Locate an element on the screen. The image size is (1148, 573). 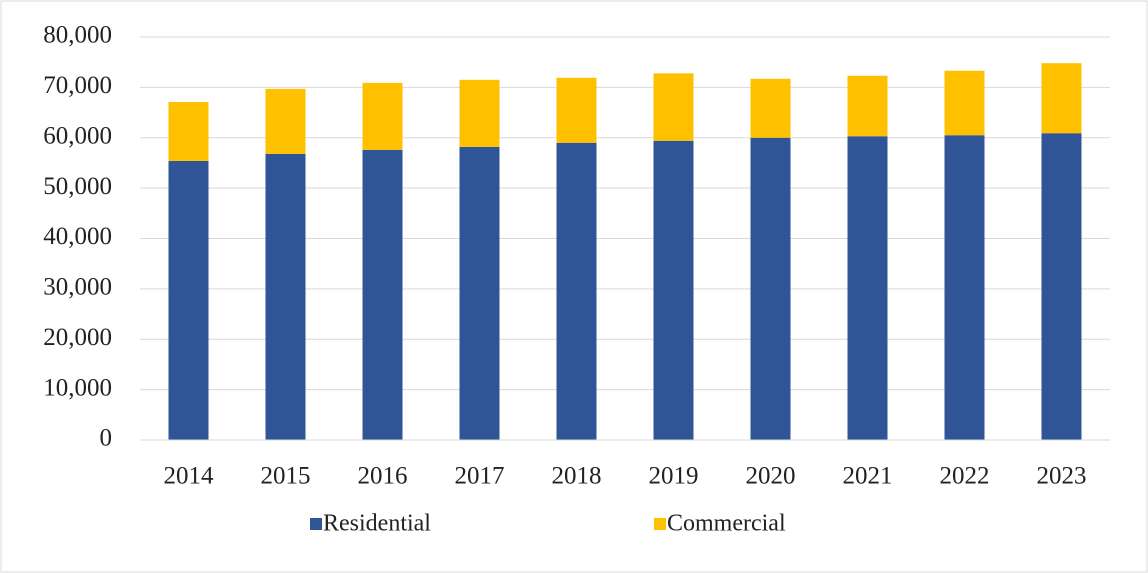
y-tick-label: 50,000 is located at coordinates (77, 186).